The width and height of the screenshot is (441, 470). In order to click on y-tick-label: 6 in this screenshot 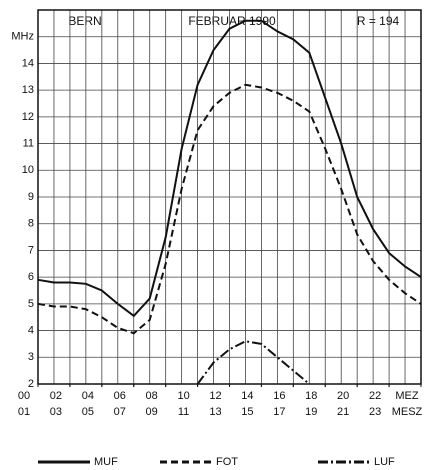, I will do `click(31, 277)`.